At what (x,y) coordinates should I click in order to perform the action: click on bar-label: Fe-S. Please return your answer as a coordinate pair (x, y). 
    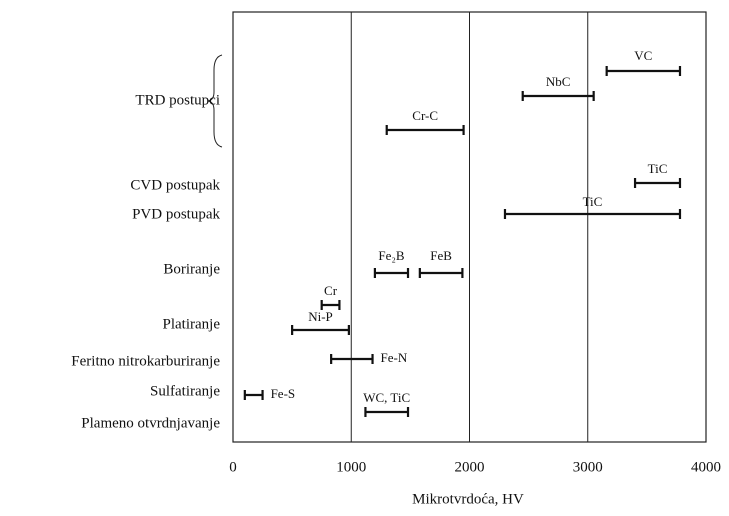
    Looking at the image, I should click on (283, 393).